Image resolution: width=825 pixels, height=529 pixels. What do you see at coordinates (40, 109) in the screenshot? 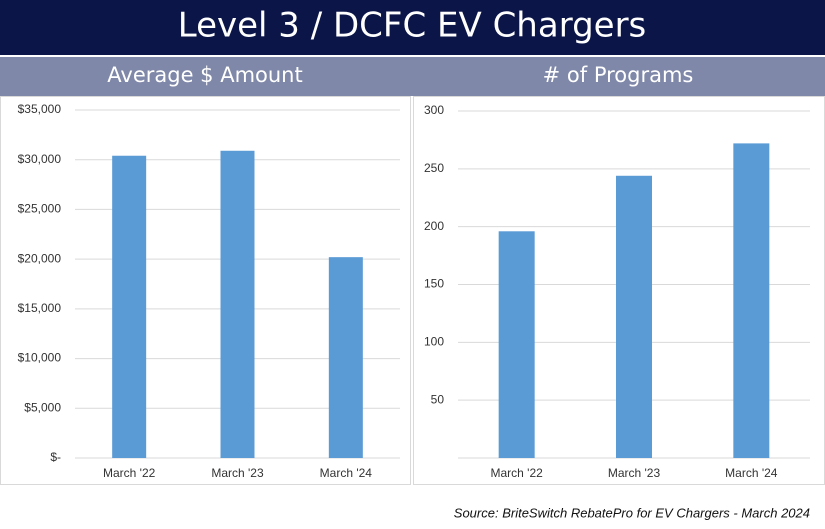
I see `y-tick-label: $35,000` at bounding box center [40, 109].